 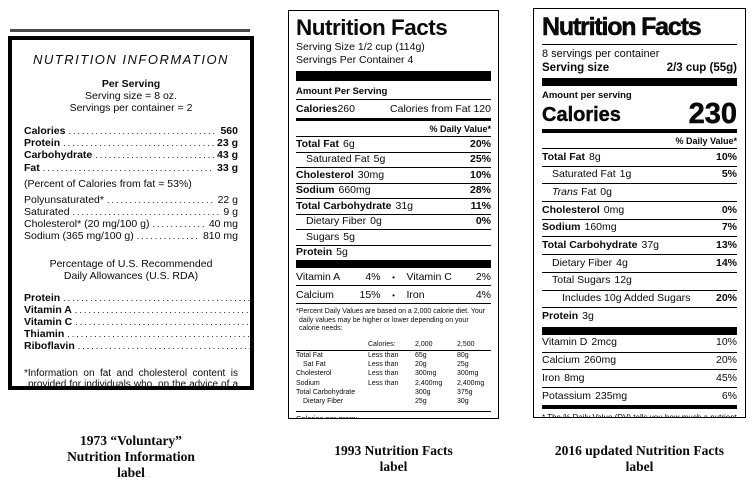 What do you see at coordinates (579, 343) in the screenshot?
I see `vitamin-name-amount: Vitamin D 2mcg` at bounding box center [579, 343].